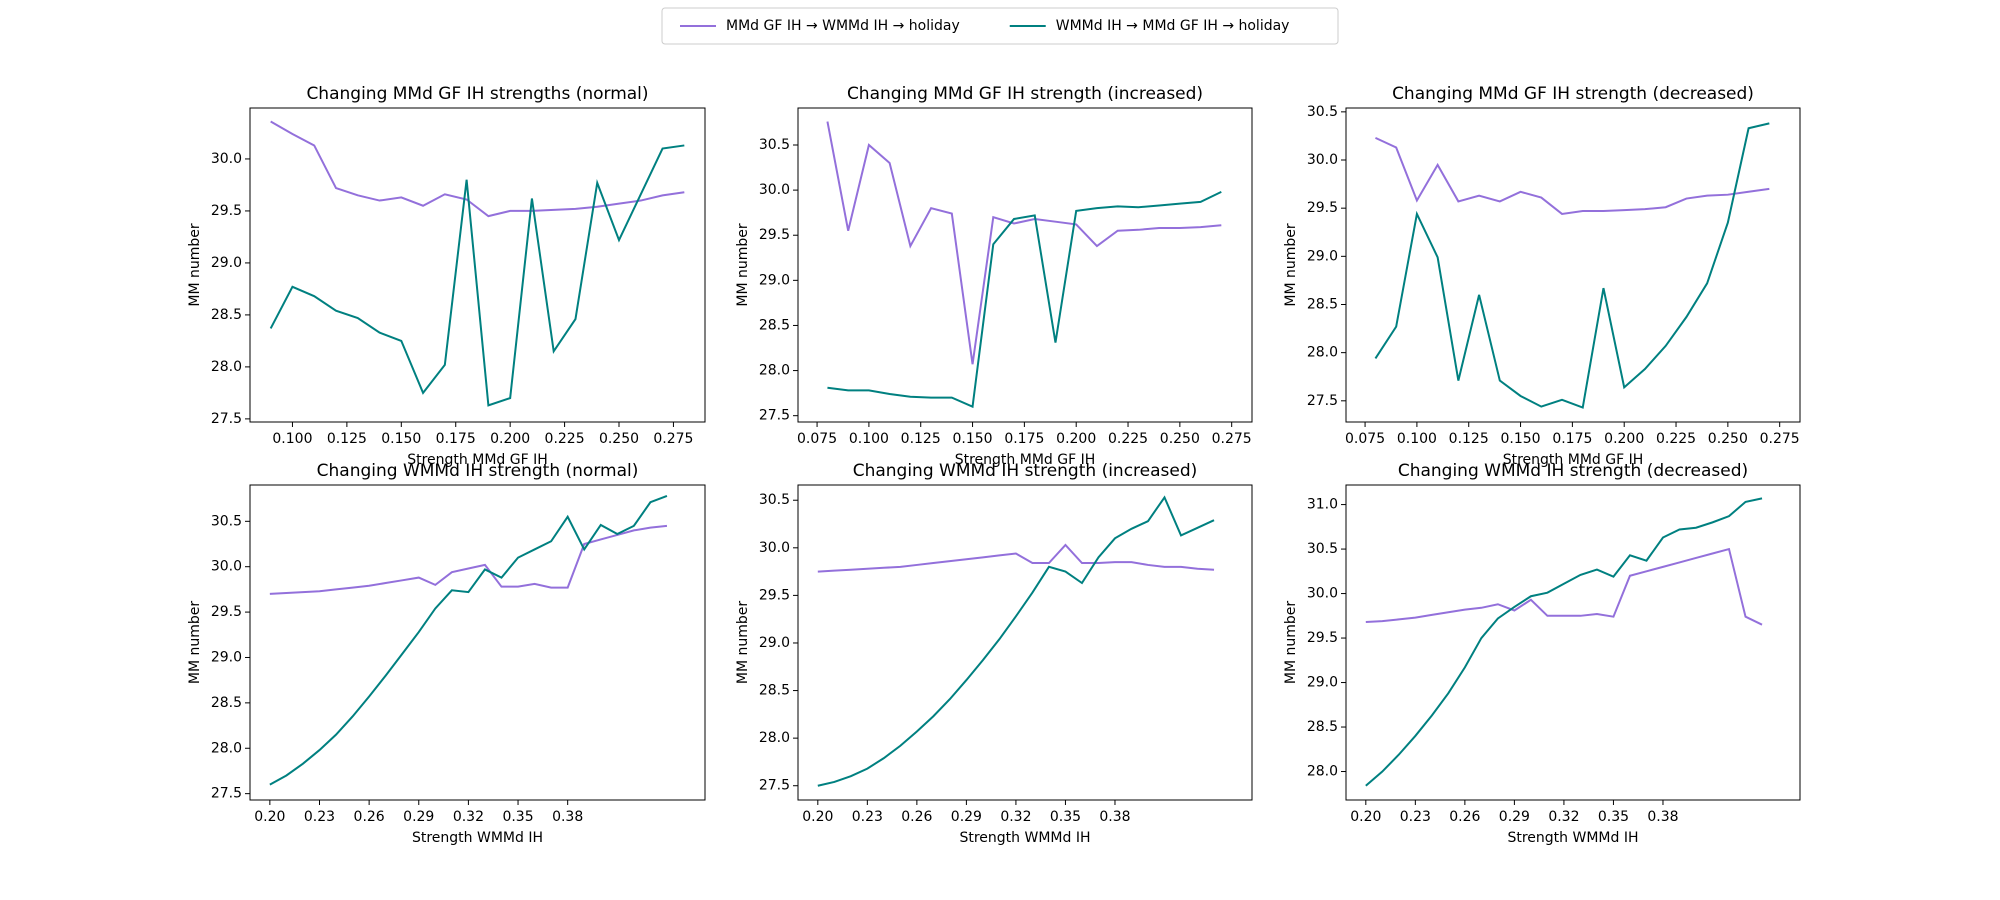  I want to click on legend-box, so click(1000, 26).